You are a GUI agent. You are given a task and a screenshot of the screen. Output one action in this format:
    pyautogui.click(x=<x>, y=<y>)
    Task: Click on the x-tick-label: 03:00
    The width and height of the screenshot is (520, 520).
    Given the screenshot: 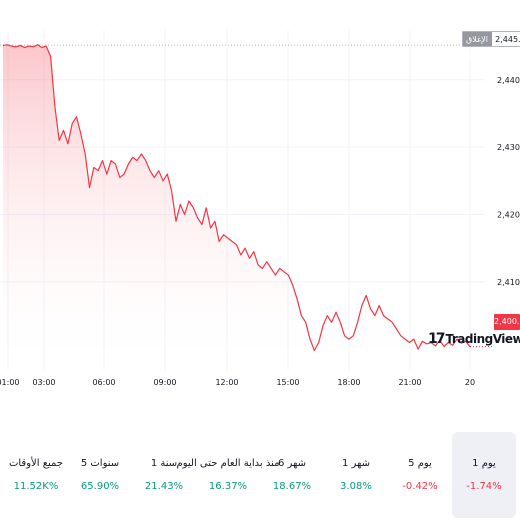 What is the action you would take?
    pyautogui.click(x=43, y=382)
    